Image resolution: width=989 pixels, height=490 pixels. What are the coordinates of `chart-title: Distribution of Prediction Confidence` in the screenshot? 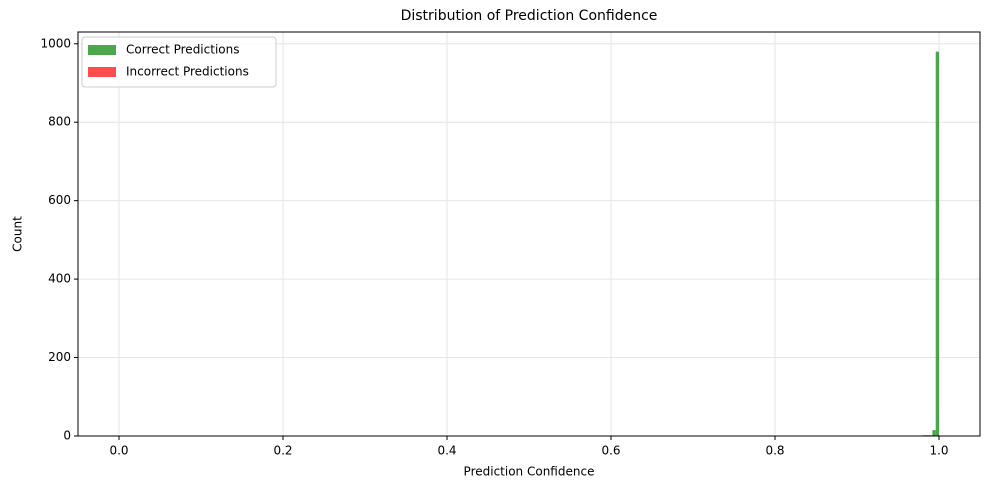 It's located at (529, 16).